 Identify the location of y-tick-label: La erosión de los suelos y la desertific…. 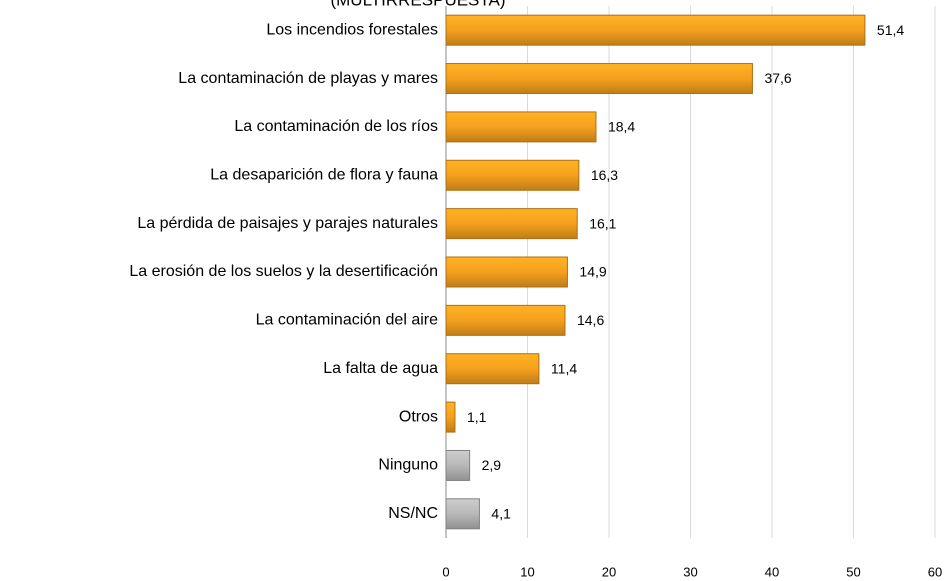
(283, 271).